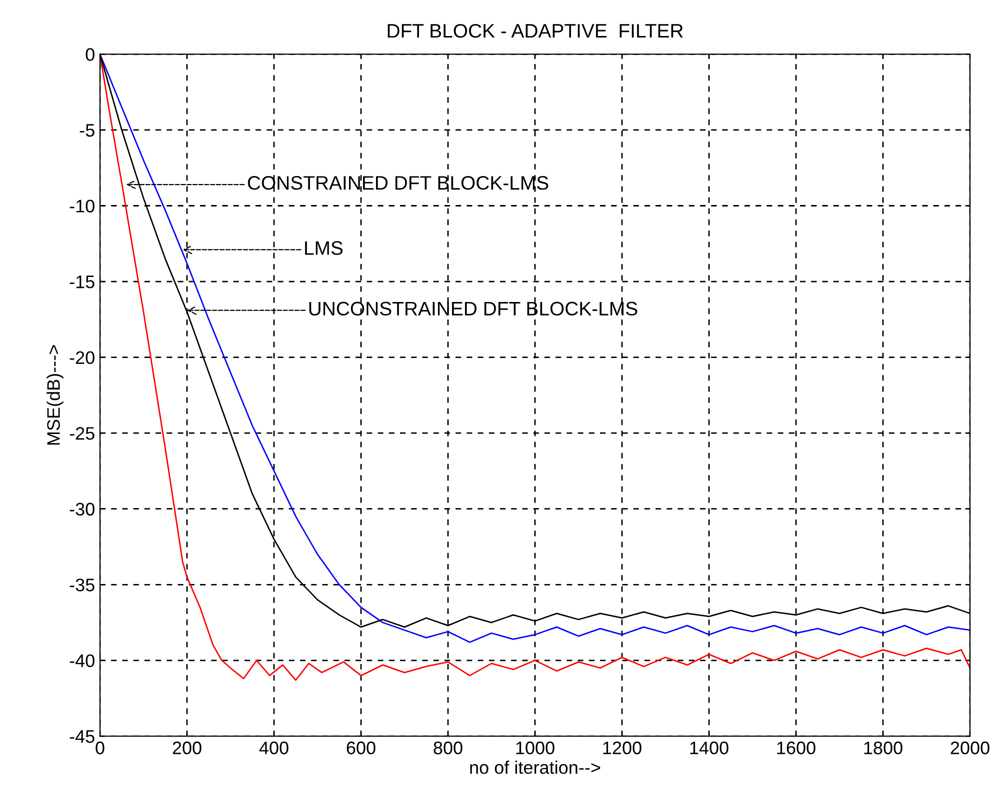  What do you see at coordinates (535, 767) in the screenshot?
I see `x-axis-title: no of iteration-->` at bounding box center [535, 767].